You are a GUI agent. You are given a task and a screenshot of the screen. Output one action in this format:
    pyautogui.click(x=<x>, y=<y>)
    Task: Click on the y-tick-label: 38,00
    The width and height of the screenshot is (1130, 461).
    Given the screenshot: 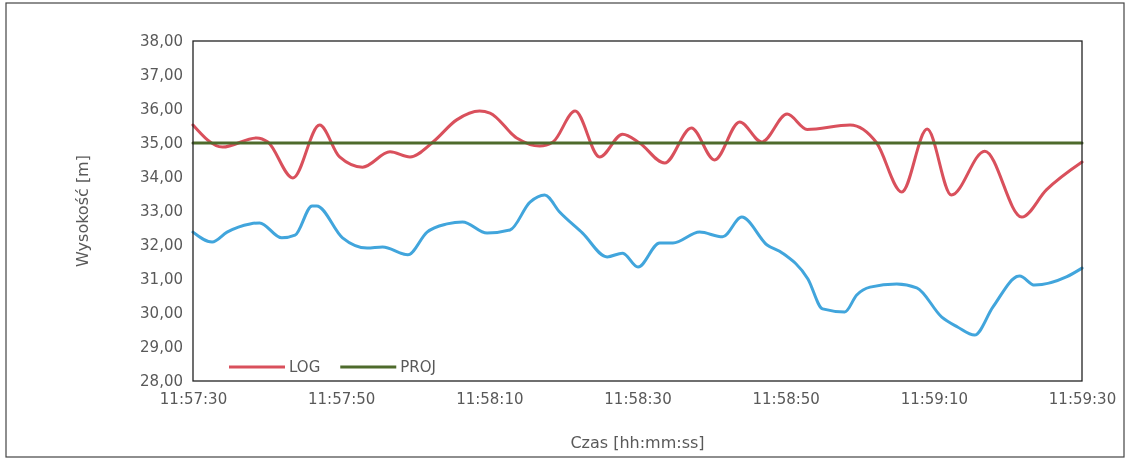 What is the action you would take?
    pyautogui.click(x=161, y=41)
    